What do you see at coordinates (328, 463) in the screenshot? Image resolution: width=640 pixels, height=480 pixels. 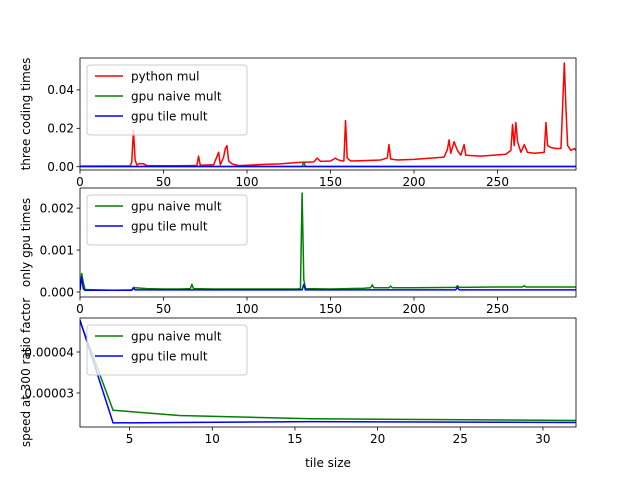 I see `x-axis-label: tile size` at bounding box center [328, 463].